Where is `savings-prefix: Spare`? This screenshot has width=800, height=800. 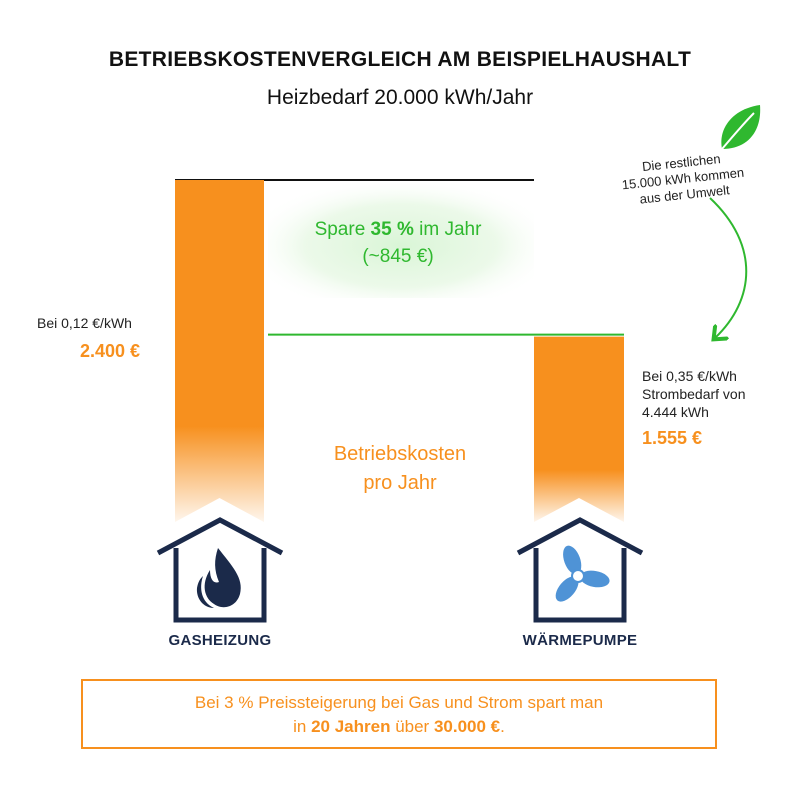
savings-prefix: Spare is located at coordinates (342, 229).